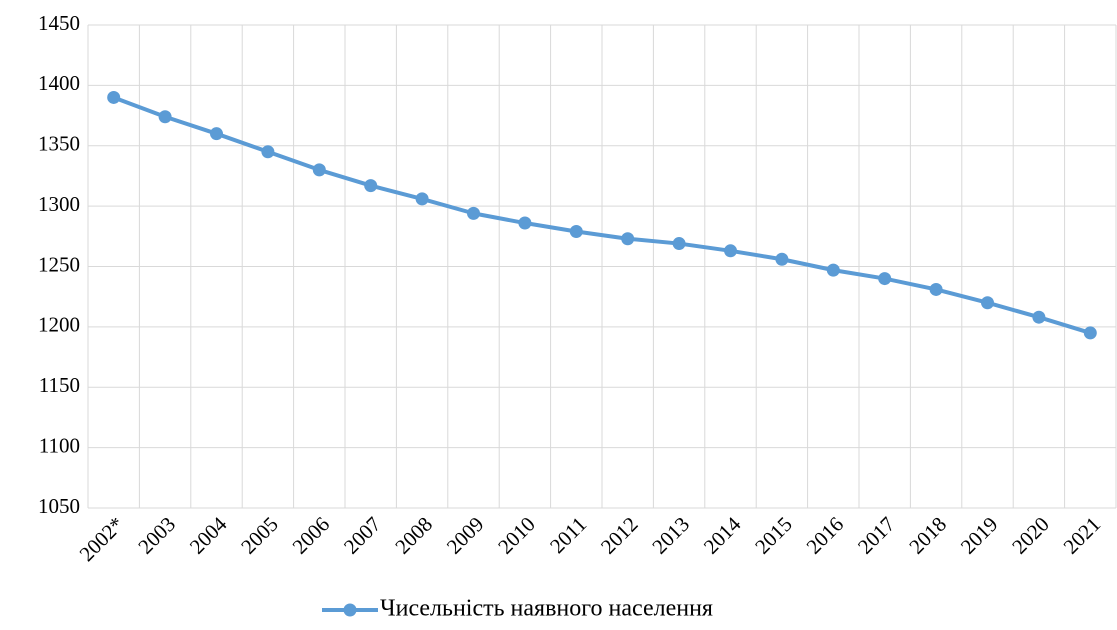 The width and height of the screenshot is (1117, 630). What do you see at coordinates (59, 144) in the screenshot?
I see `y-tick-label: 1350` at bounding box center [59, 144].